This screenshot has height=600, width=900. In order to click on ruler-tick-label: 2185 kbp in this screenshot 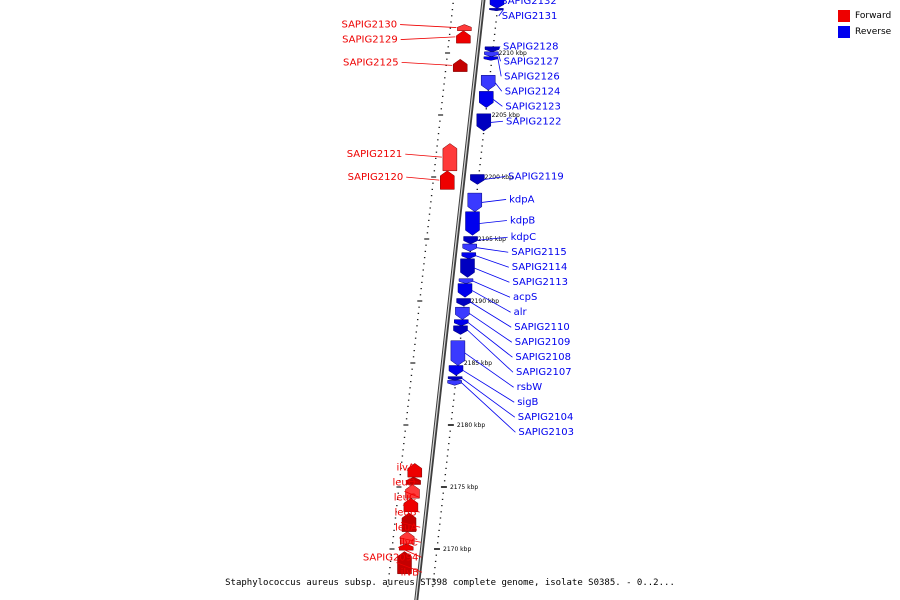, I will do `click(478, 363)`.